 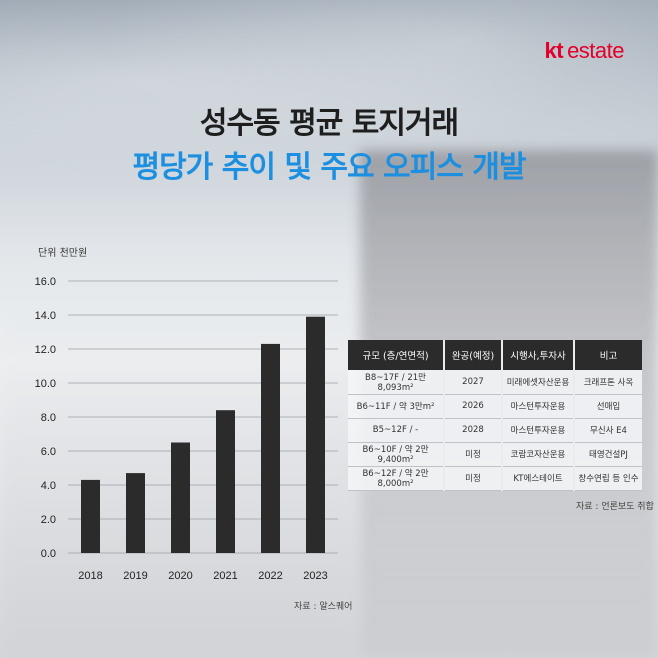 I want to click on bar-2018, so click(x=90, y=516).